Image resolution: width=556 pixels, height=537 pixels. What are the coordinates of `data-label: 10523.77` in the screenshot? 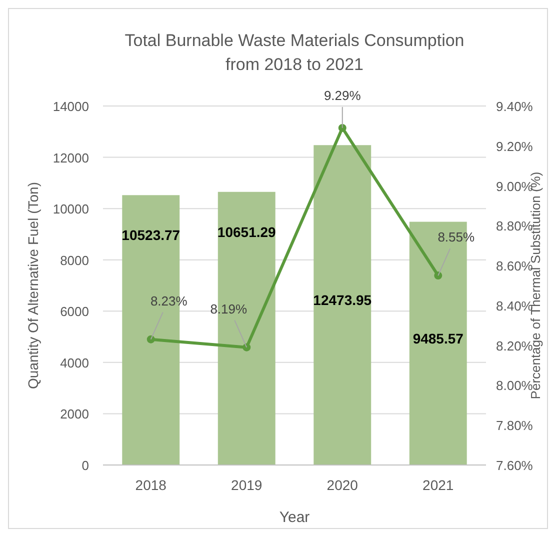 It's located at (151, 235).